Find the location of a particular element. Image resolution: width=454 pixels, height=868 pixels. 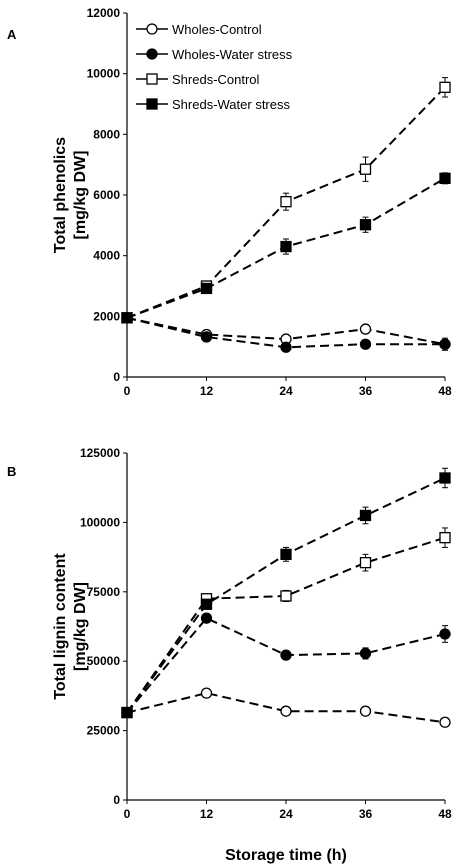

panel-a-y-tick-label-4: 8000 is located at coordinates (106, 134).